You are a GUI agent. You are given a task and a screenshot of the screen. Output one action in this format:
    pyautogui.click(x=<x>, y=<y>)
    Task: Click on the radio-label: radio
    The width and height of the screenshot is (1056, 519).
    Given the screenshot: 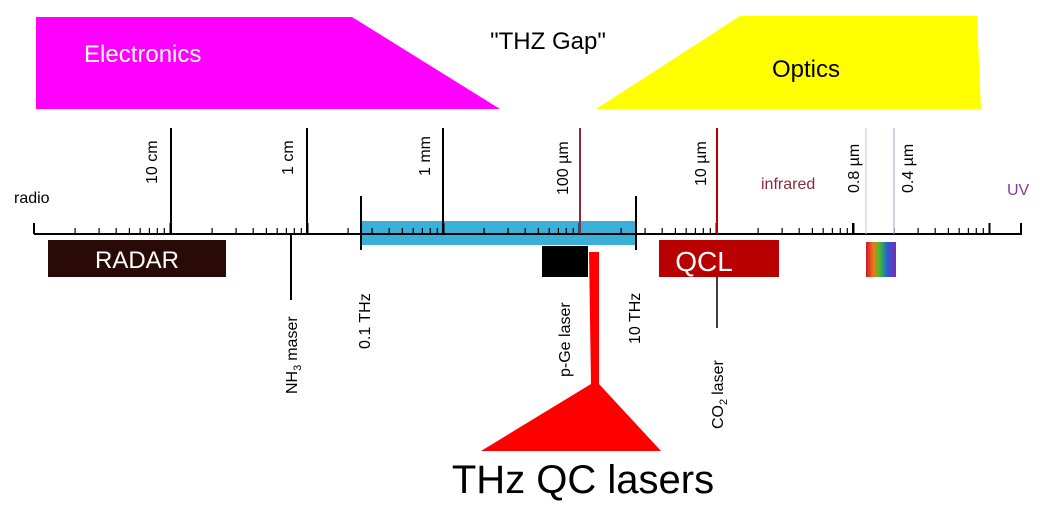 What is the action you would take?
    pyautogui.click(x=32, y=198)
    